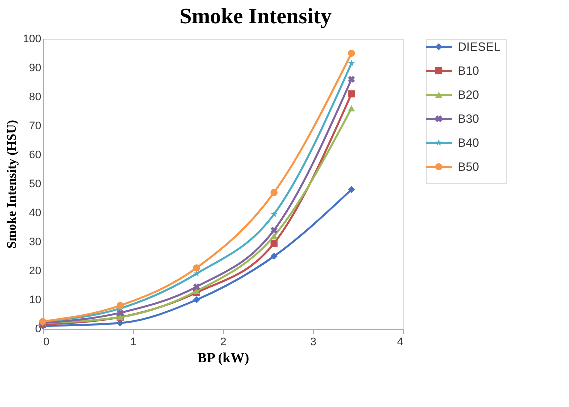  Describe the element at coordinates (224, 359) in the screenshot. I see `x-axis-title: BP (kW)` at that location.